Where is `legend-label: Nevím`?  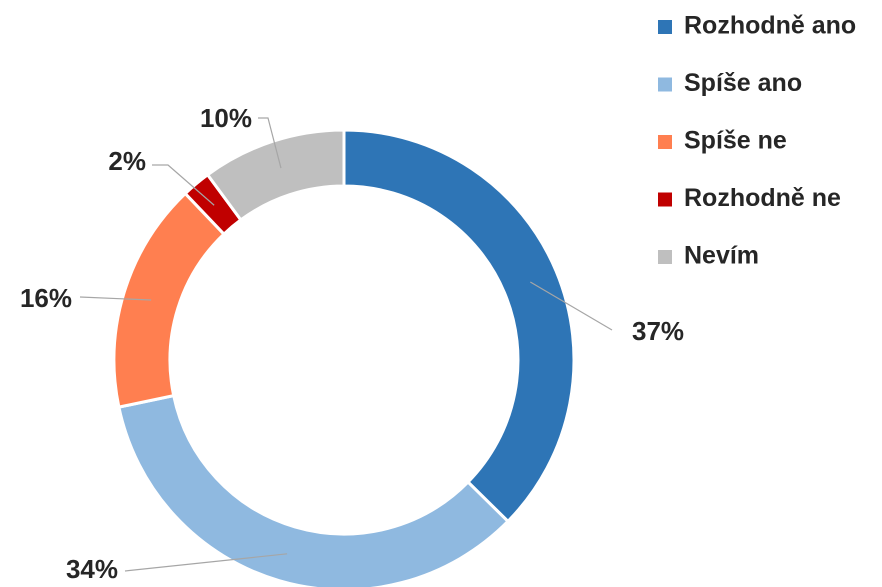 legend-label: Nevím is located at coordinates (721, 256).